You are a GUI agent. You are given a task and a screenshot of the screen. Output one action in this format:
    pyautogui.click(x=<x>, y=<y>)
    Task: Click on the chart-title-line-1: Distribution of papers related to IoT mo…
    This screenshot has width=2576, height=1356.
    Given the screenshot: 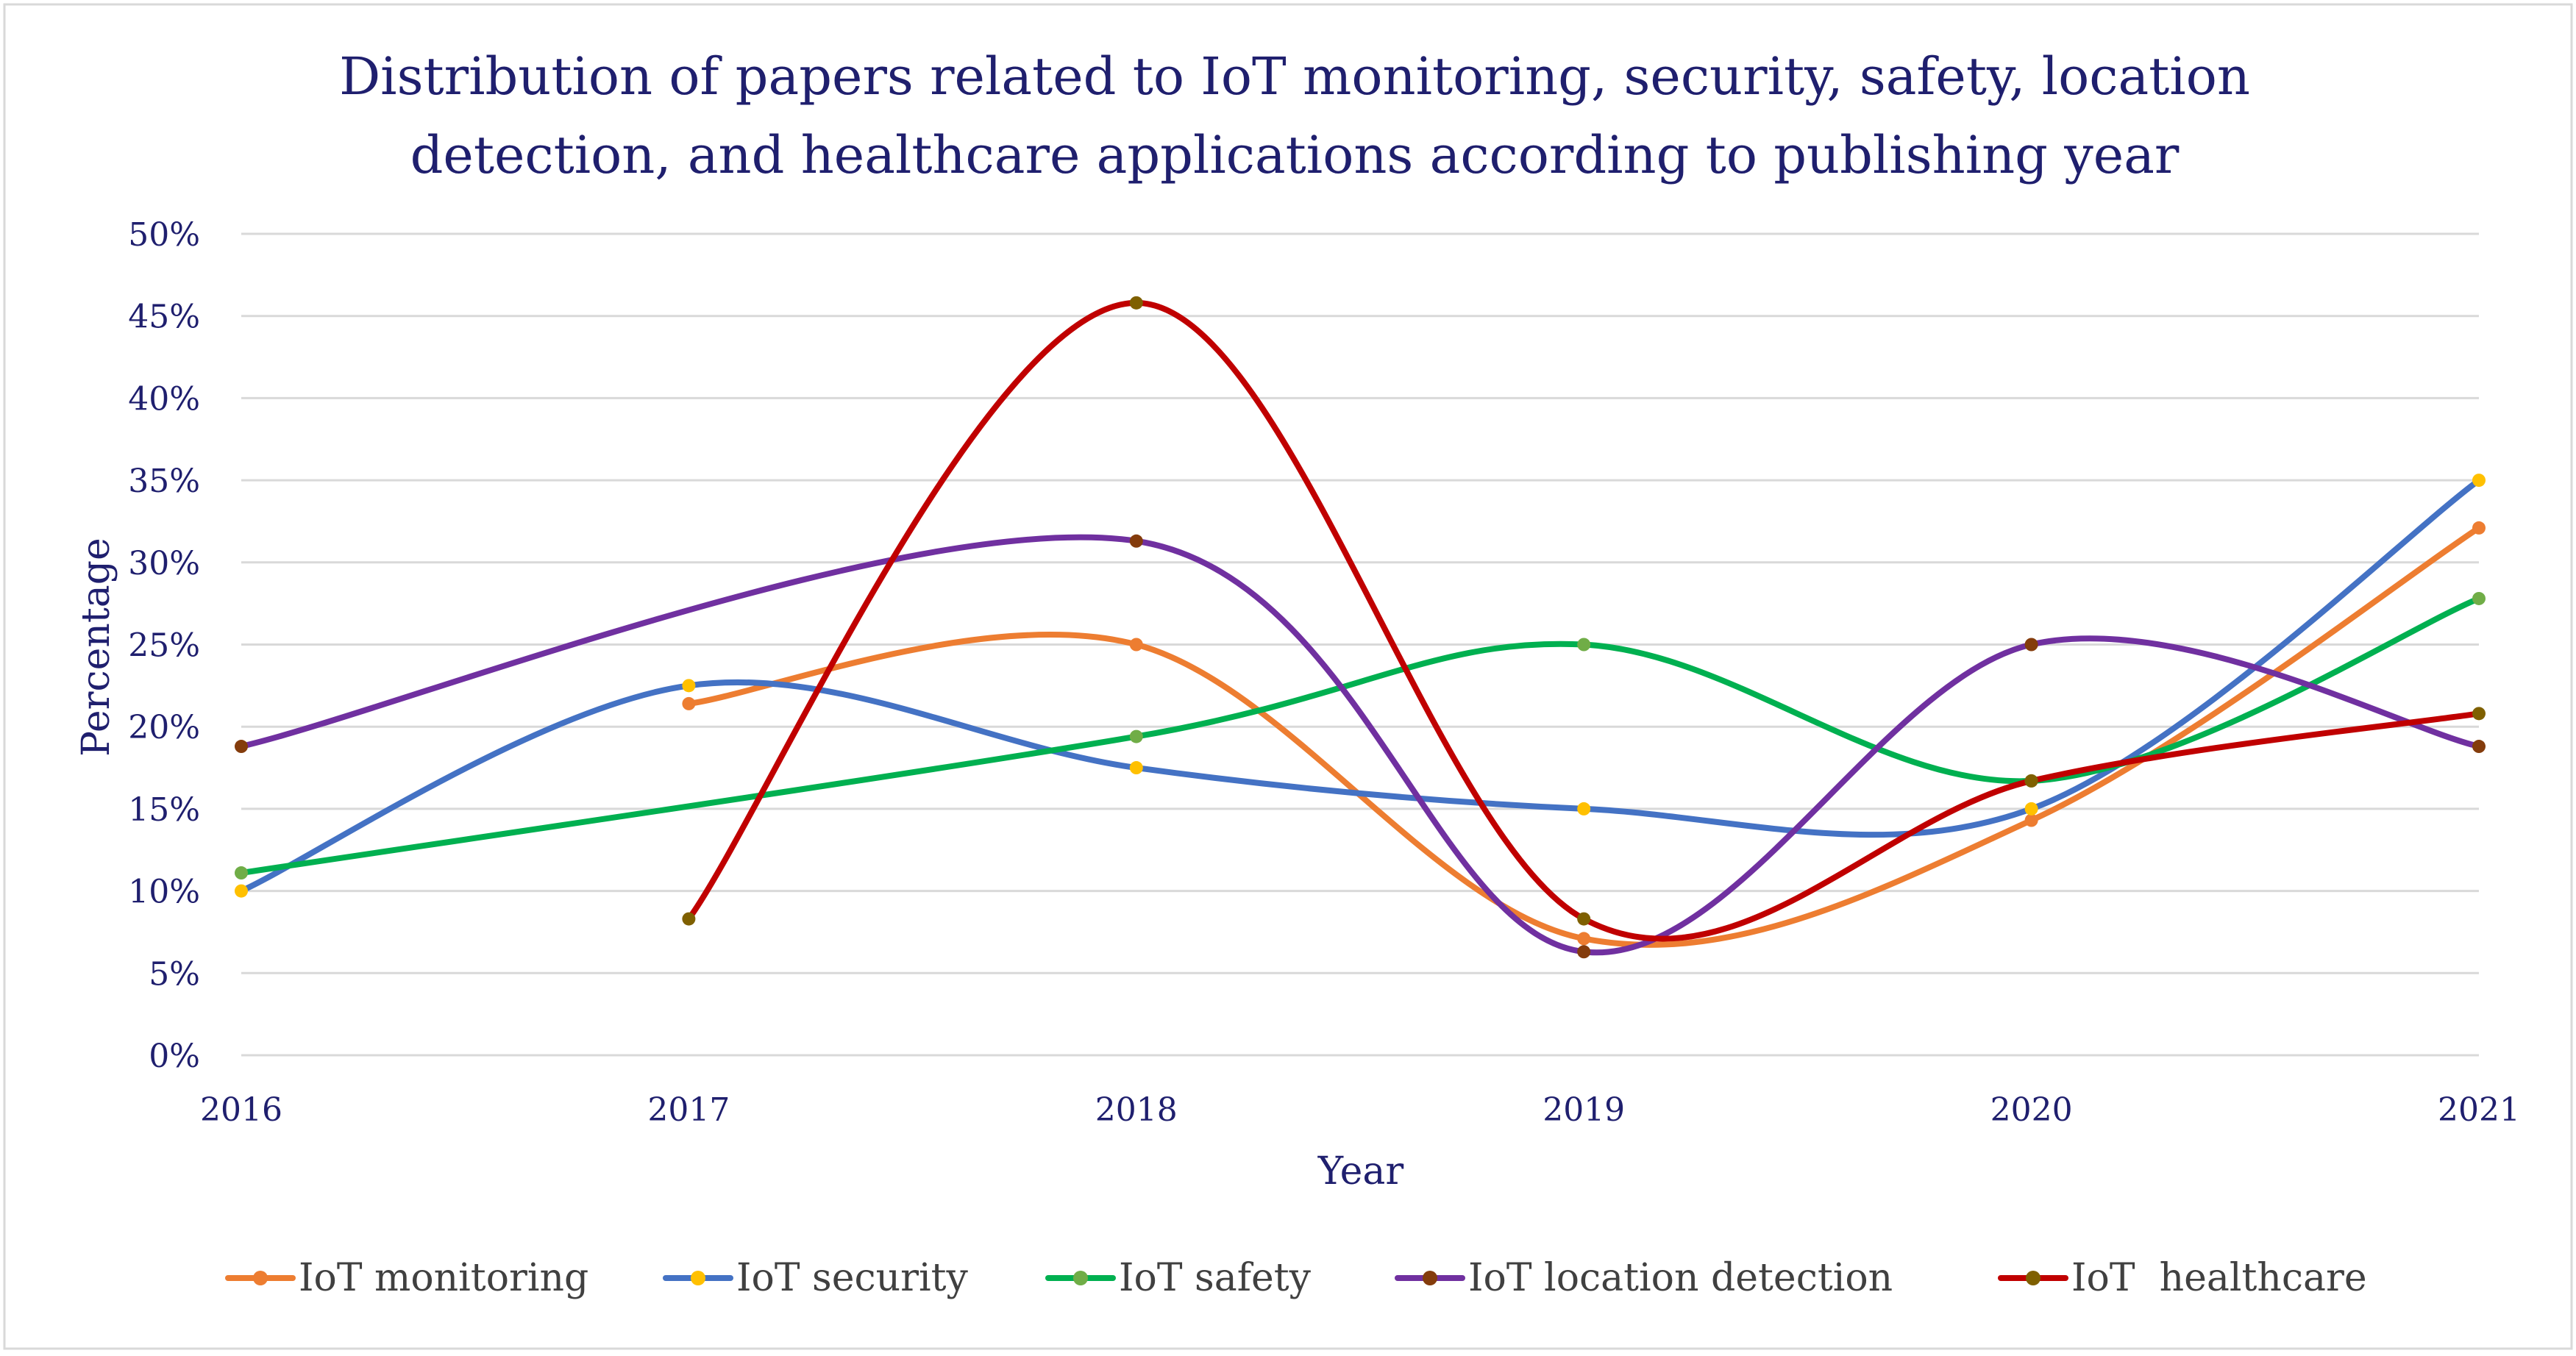 What is the action you would take?
    pyautogui.click(x=1294, y=76)
    